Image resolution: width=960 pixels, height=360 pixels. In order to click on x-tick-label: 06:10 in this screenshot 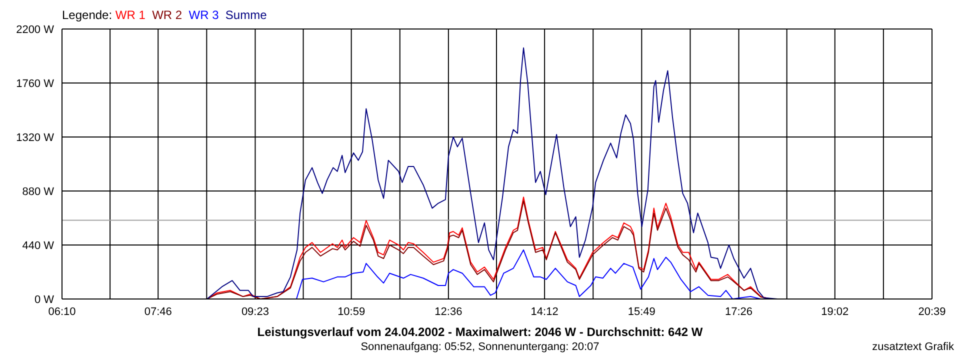, I will do `click(62, 312)`.